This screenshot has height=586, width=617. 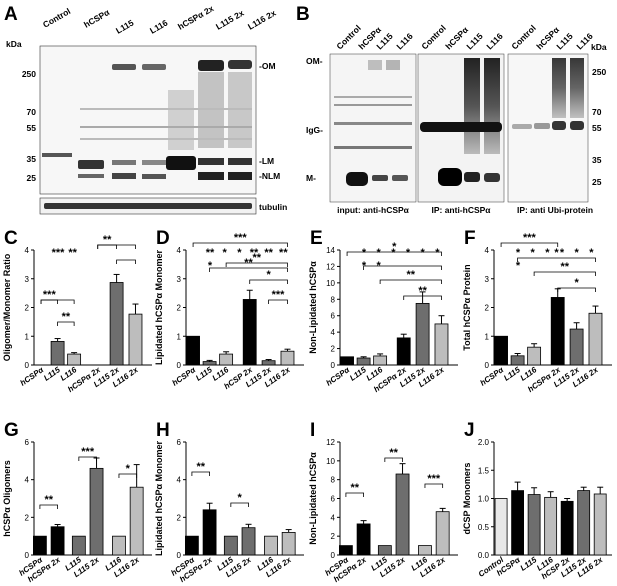 I want to click on y-tick-label: 1.0, so click(x=484, y=499).